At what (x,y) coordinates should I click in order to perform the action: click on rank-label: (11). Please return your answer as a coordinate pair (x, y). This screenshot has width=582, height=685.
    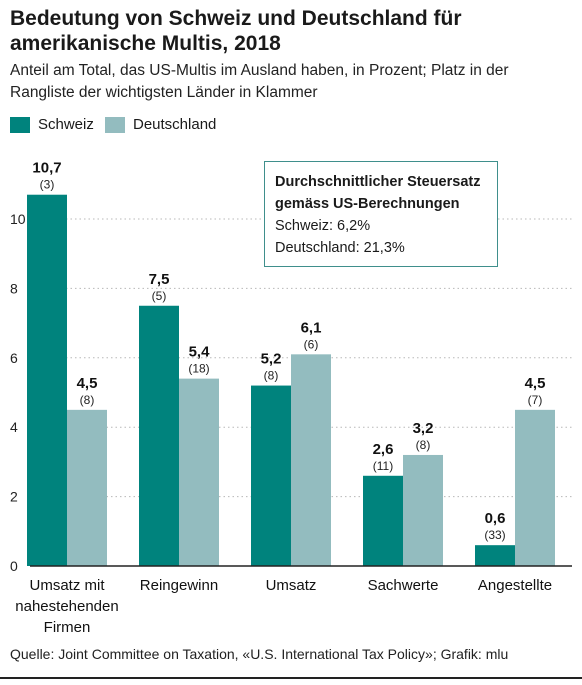
    Looking at the image, I should click on (383, 466).